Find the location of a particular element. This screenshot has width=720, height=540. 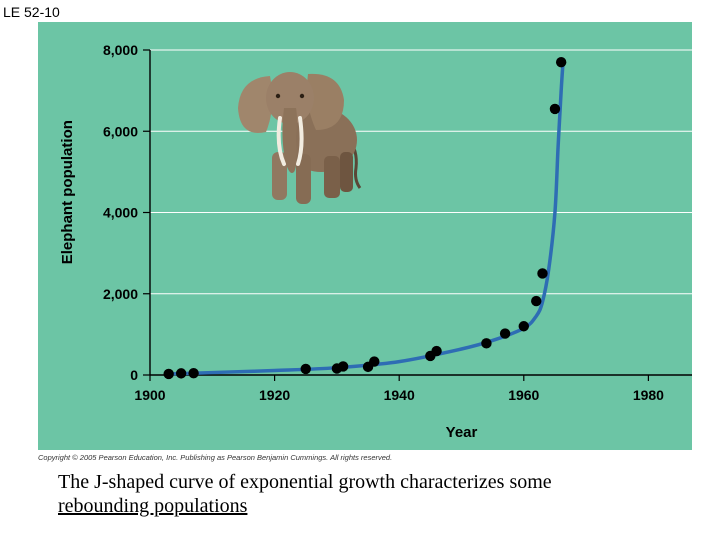

elephant-image is located at coordinates (300, 138).